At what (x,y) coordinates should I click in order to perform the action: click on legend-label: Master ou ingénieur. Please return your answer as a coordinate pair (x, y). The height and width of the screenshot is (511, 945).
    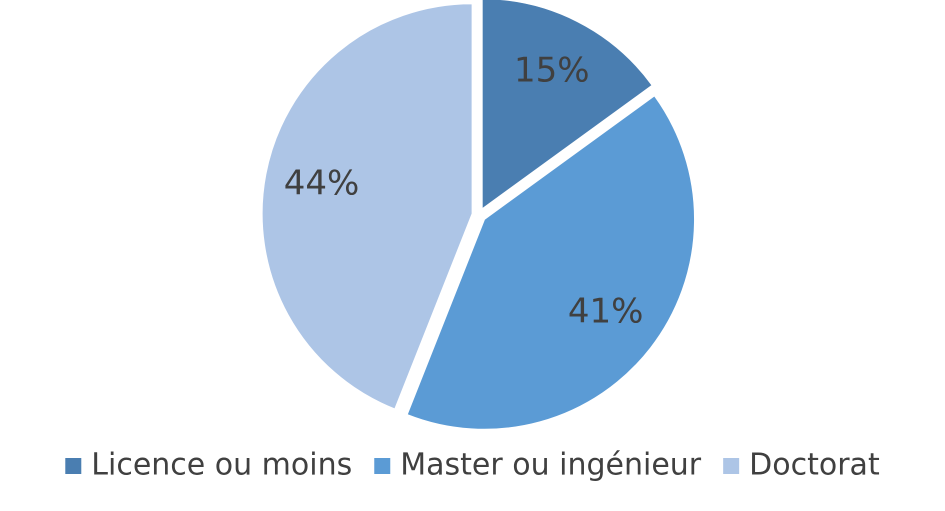
    Looking at the image, I should click on (551, 465).